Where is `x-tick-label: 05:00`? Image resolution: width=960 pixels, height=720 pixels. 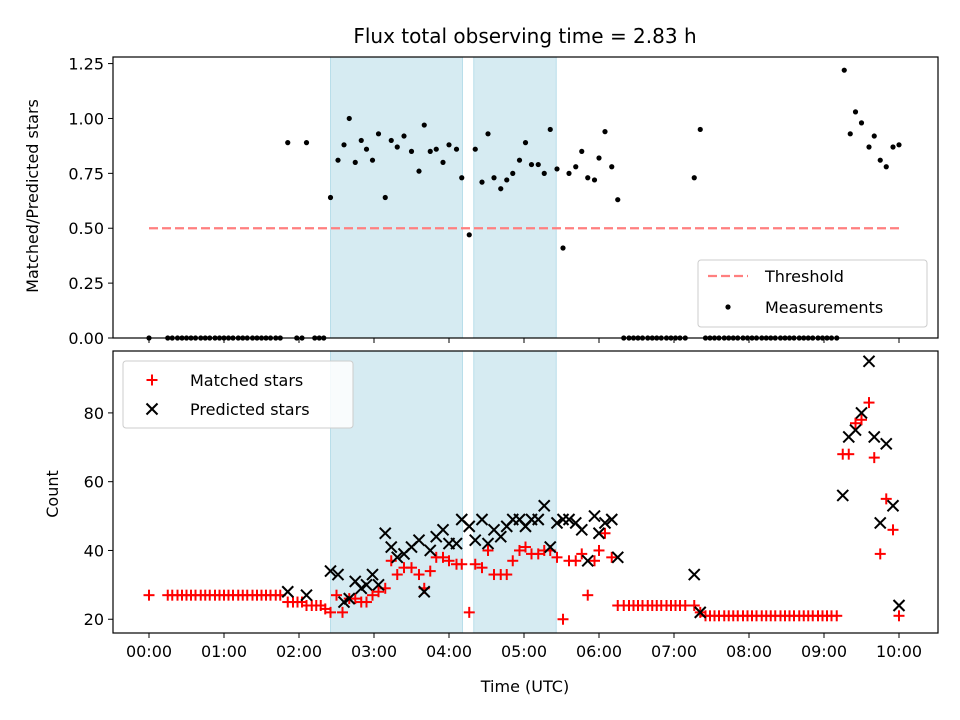
x-tick-label: 05:00 is located at coordinates (524, 651).